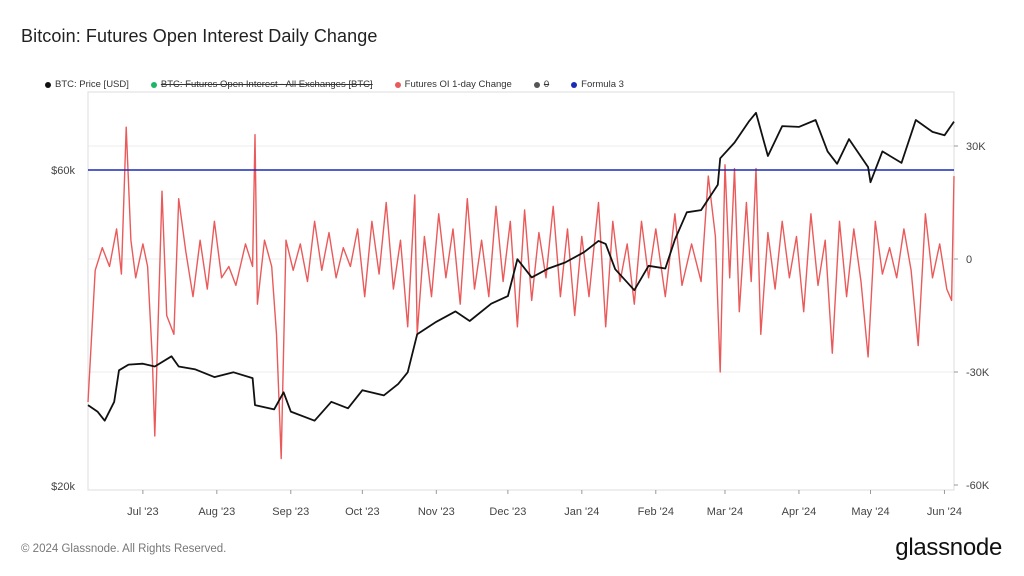  What do you see at coordinates (602, 84) in the screenshot?
I see `legend-label: Formula 3` at bounding box center [602, 84].